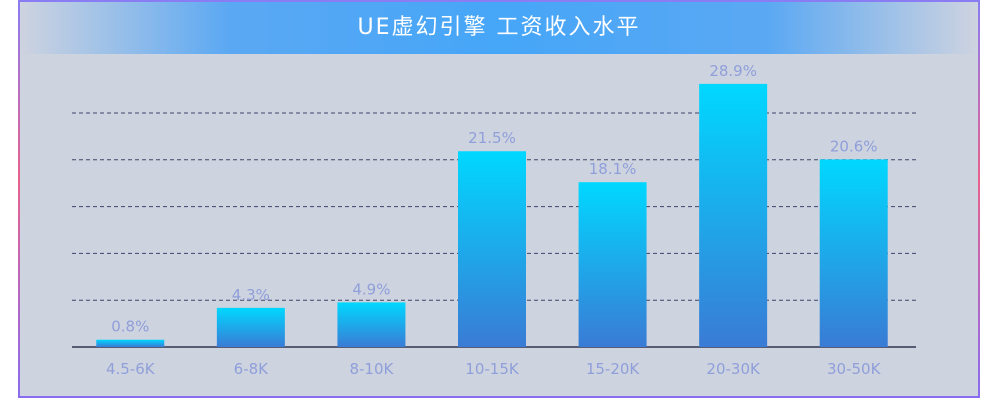 The image size is (1000, 400). I want to click on data-label: 0.8%, so click(130, 327).